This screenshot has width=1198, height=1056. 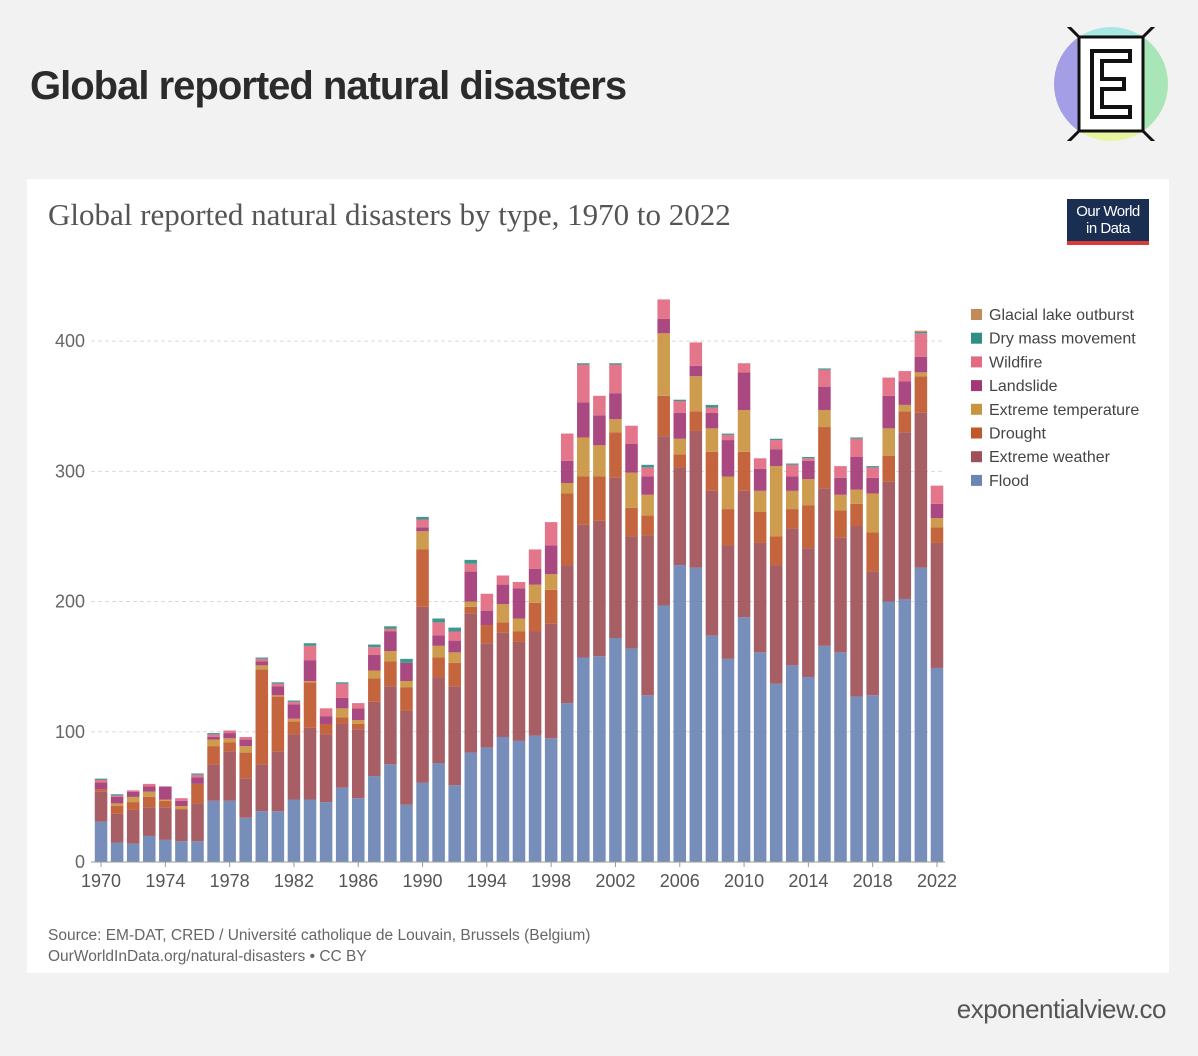 What do you see at coordinates (422, 578) in the screenshot?
I see `bar-drought-1990` at bounding box center [422, 578].